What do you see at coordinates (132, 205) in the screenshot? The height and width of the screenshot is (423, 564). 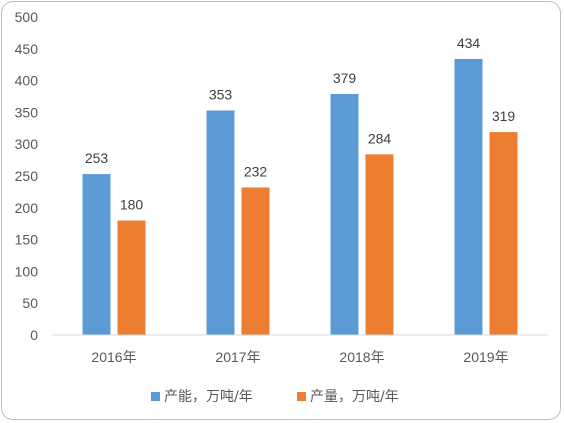 I see `data-label: 180` at bounding box center [132, 205].